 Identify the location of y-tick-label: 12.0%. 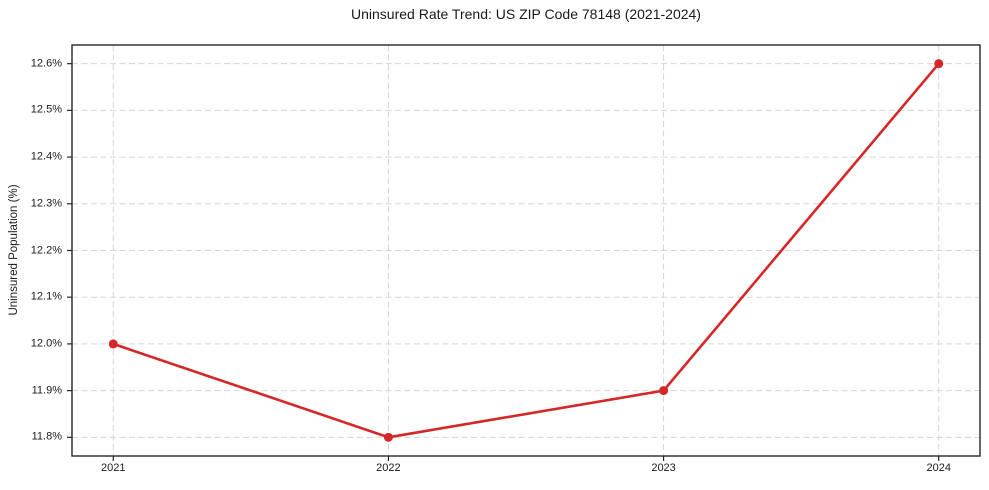
(46, 343).